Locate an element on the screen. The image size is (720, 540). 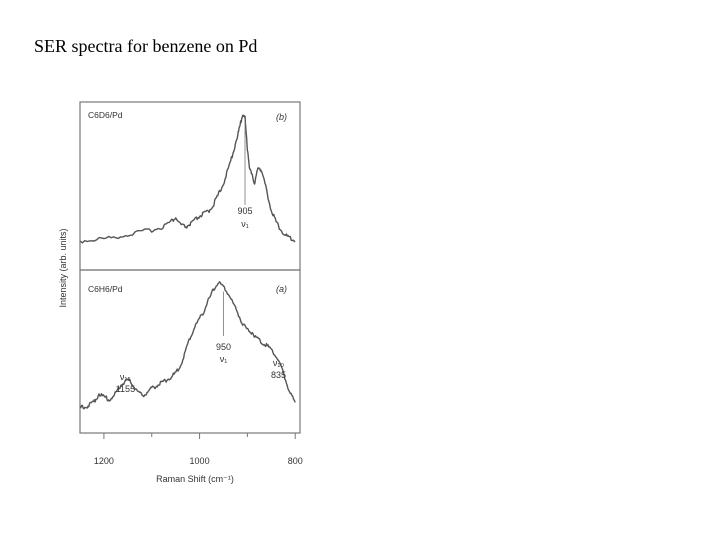
y-axis-label: Intensity (arb. units) is located at coordinates (63, 267).